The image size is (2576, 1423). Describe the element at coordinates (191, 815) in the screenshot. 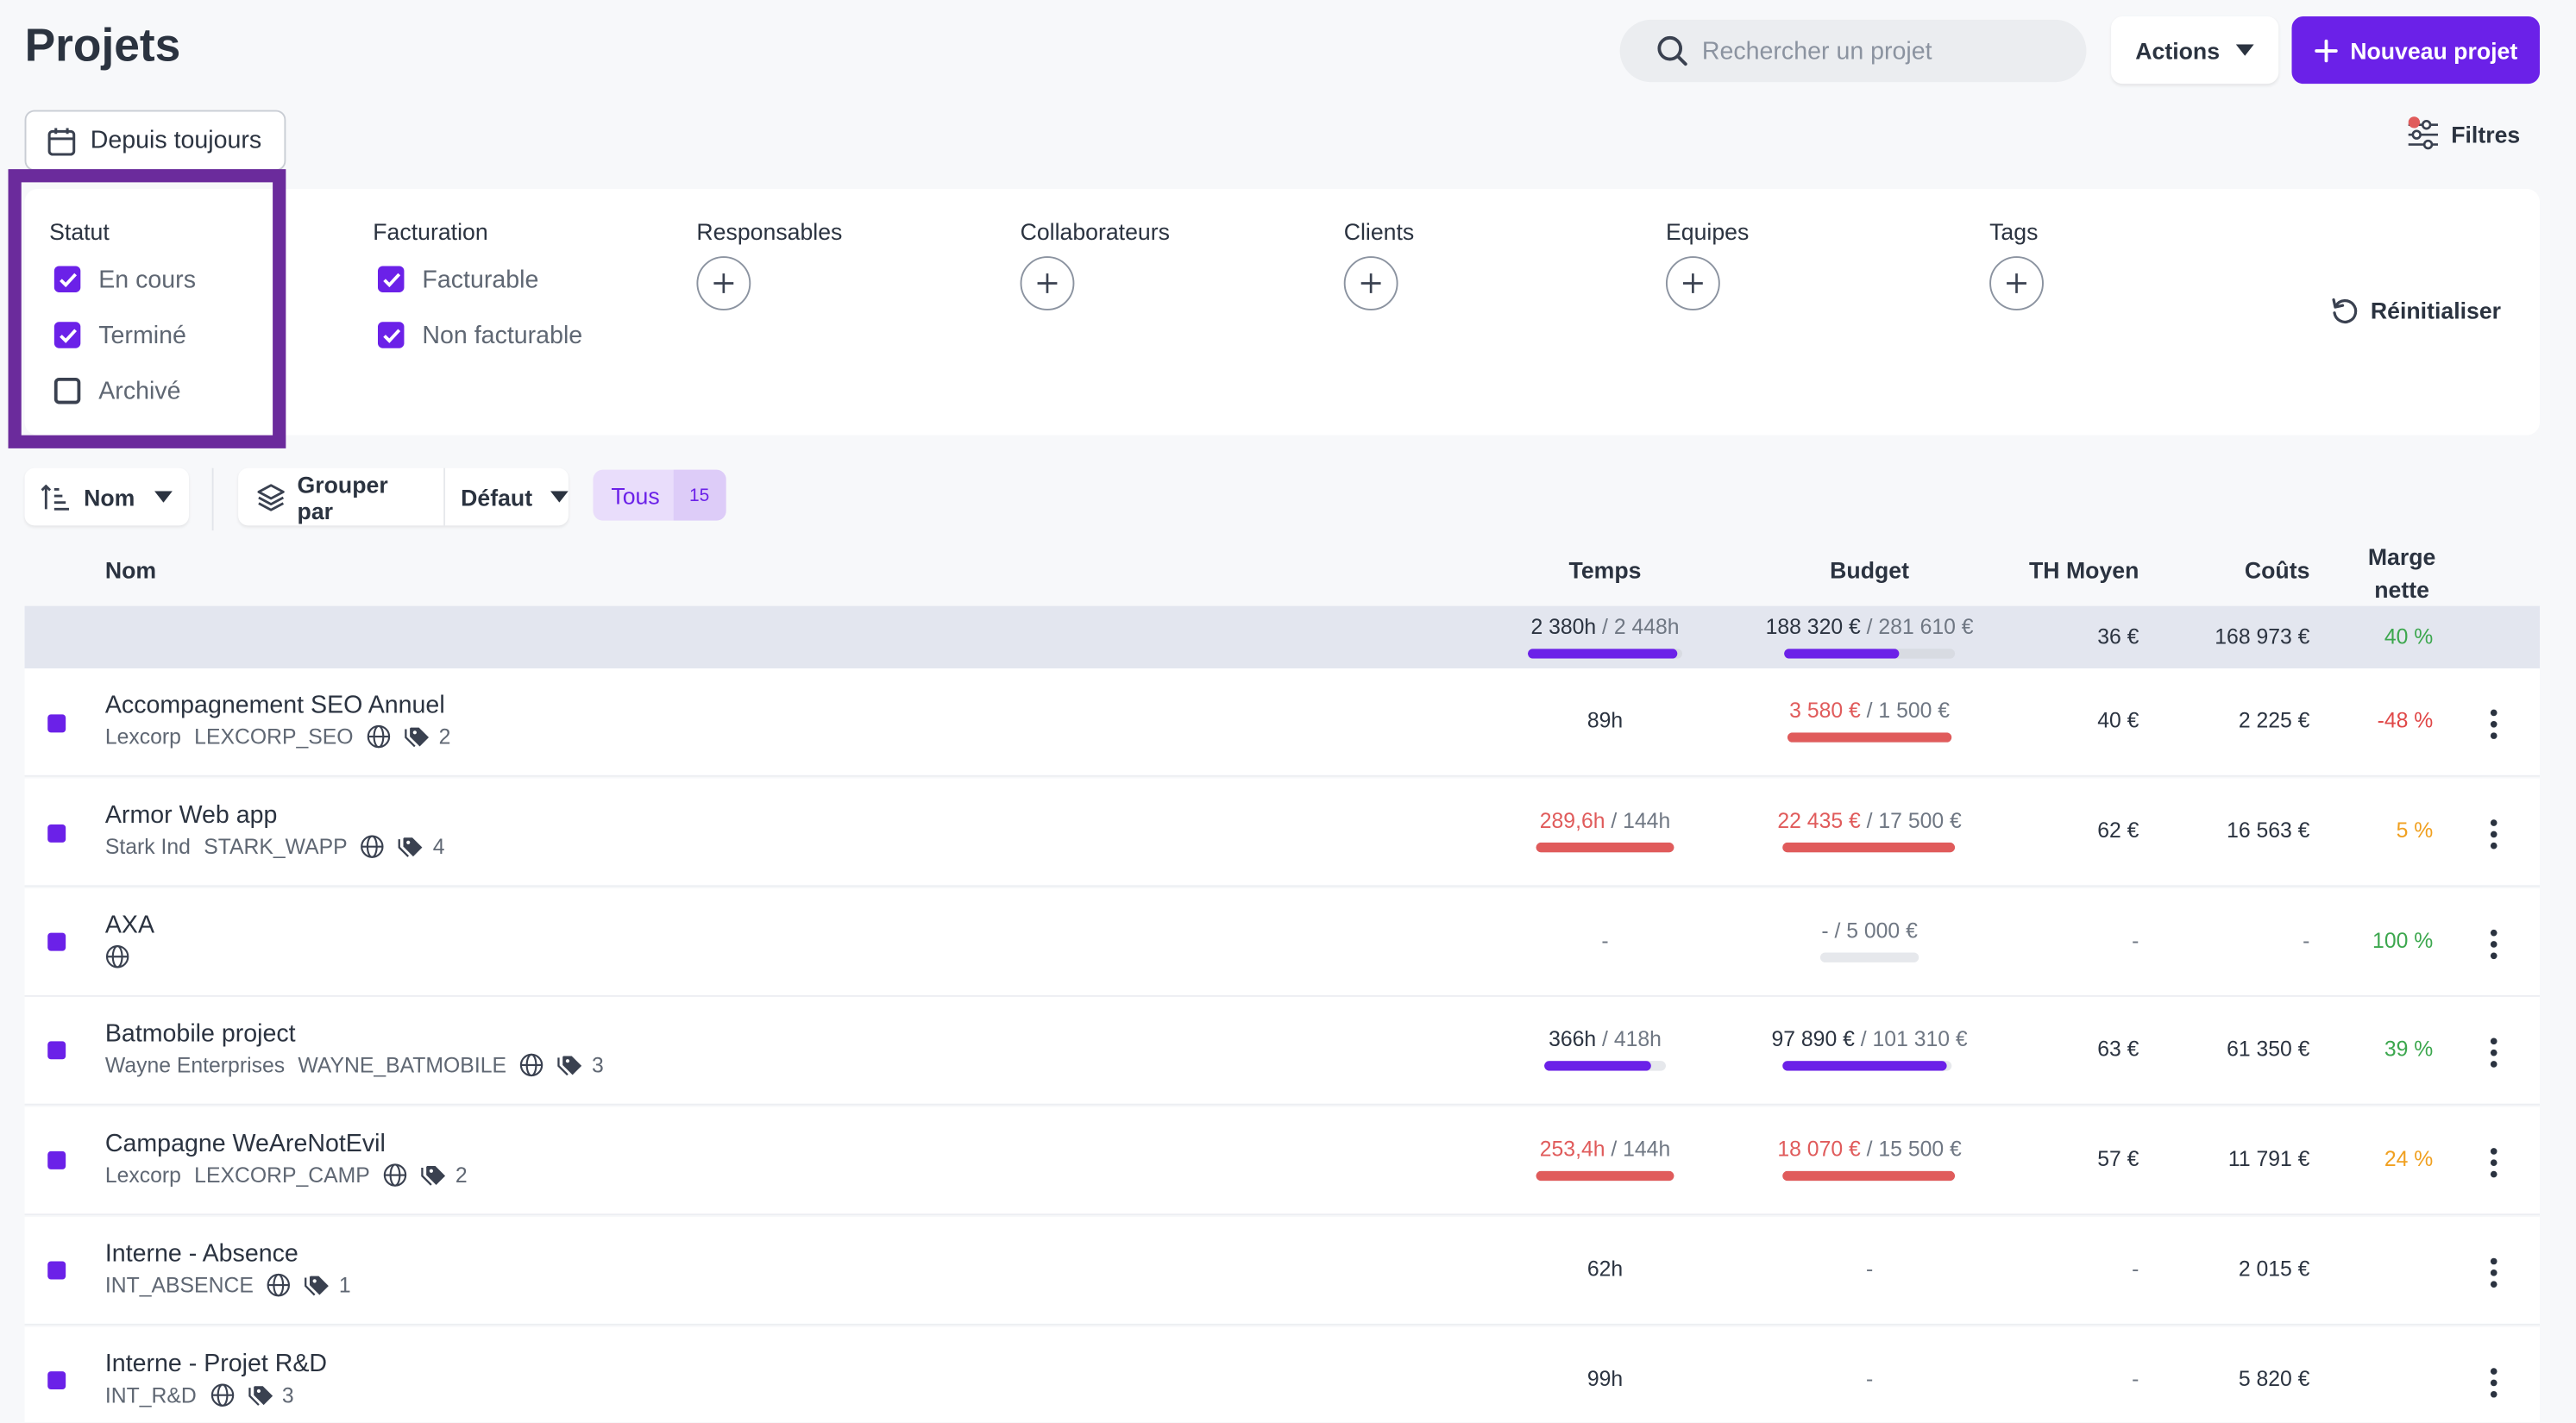

I see `project-name: Armor Web app` at that location.